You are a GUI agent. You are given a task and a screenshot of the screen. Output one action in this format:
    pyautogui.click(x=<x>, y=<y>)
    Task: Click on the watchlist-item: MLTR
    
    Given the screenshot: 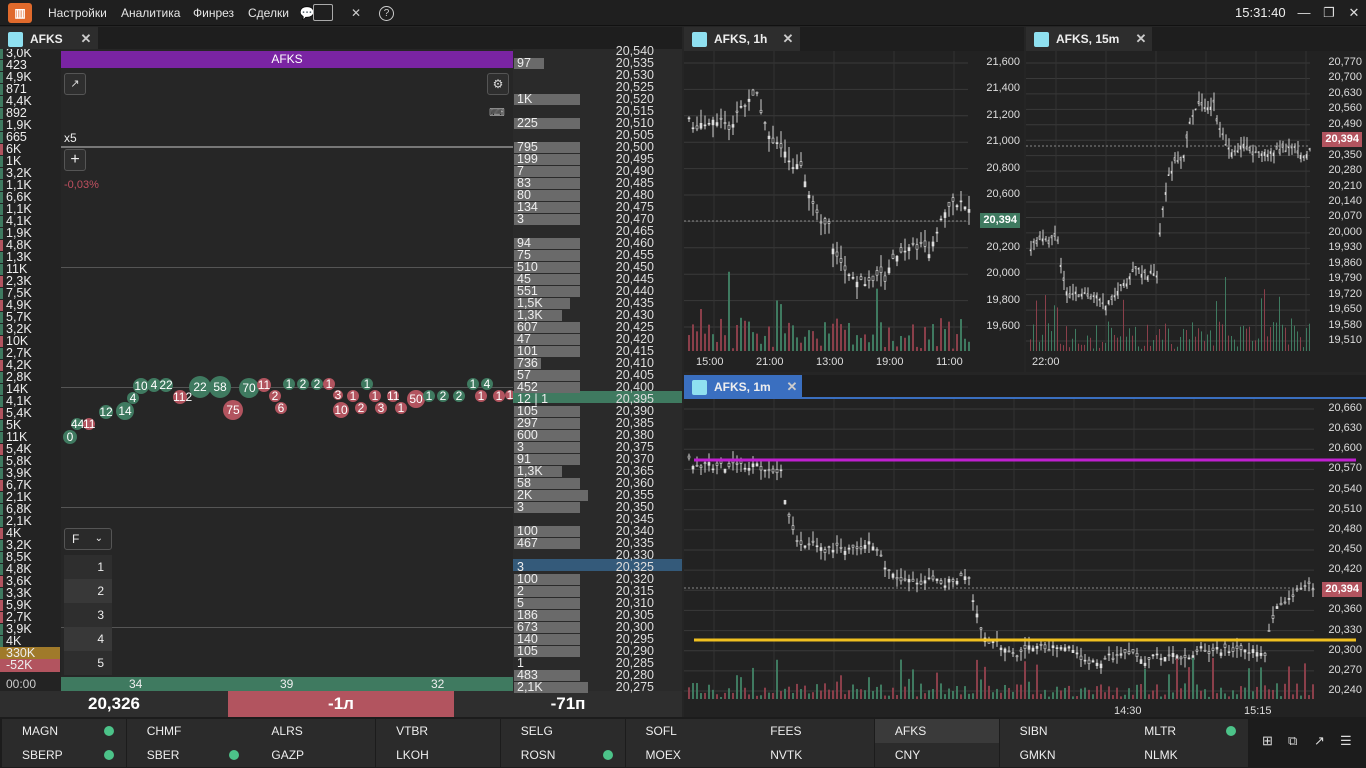 What is the action you would take?
    pyautogui.click(x=1186, y=731)
    